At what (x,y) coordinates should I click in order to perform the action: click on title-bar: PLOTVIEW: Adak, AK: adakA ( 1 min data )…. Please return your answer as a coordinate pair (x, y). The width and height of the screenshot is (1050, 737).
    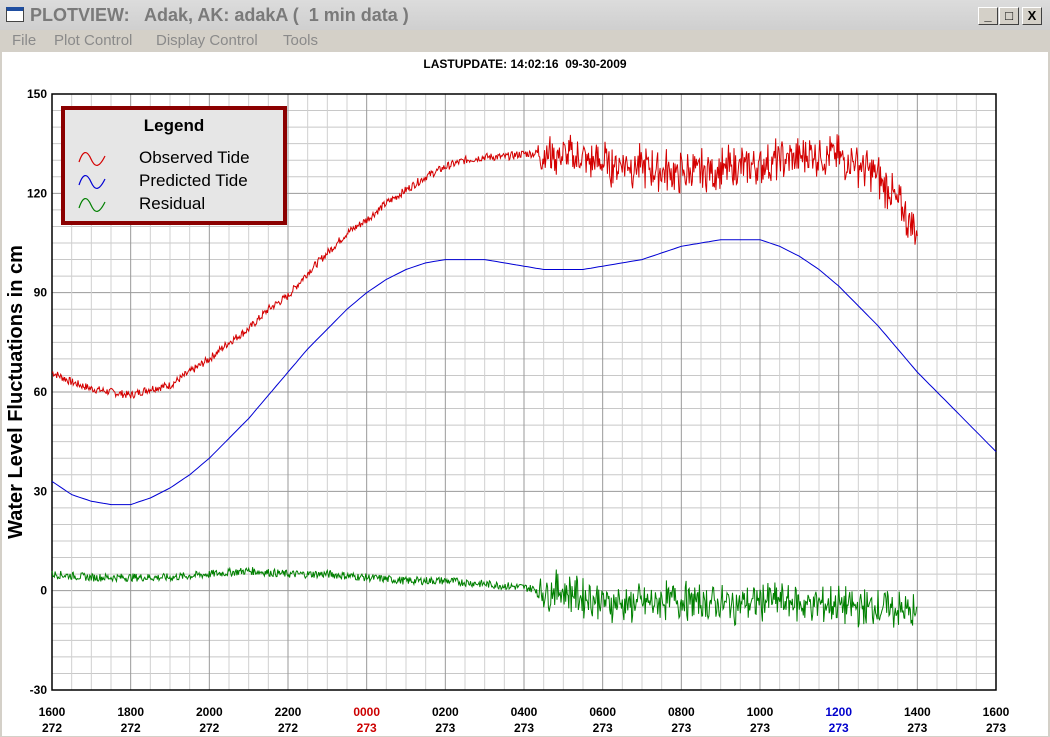
    Looking at the image, I should click on (525, 15).